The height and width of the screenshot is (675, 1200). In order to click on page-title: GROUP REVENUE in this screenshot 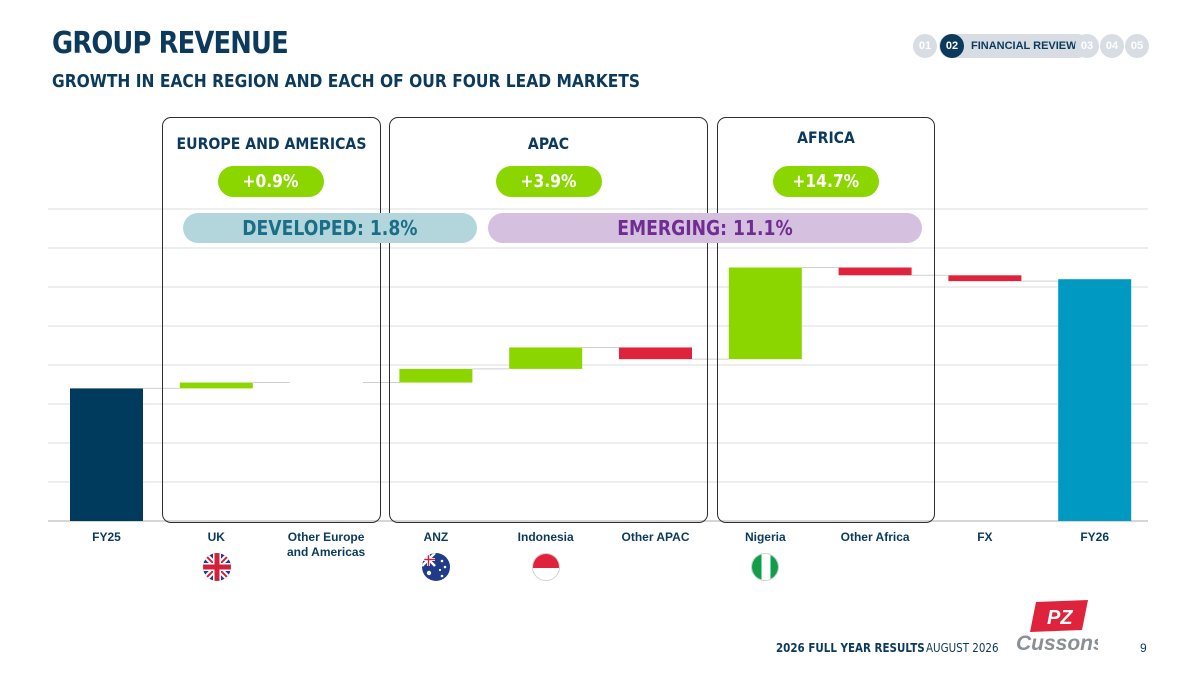, I will do `click(170, 43)`.